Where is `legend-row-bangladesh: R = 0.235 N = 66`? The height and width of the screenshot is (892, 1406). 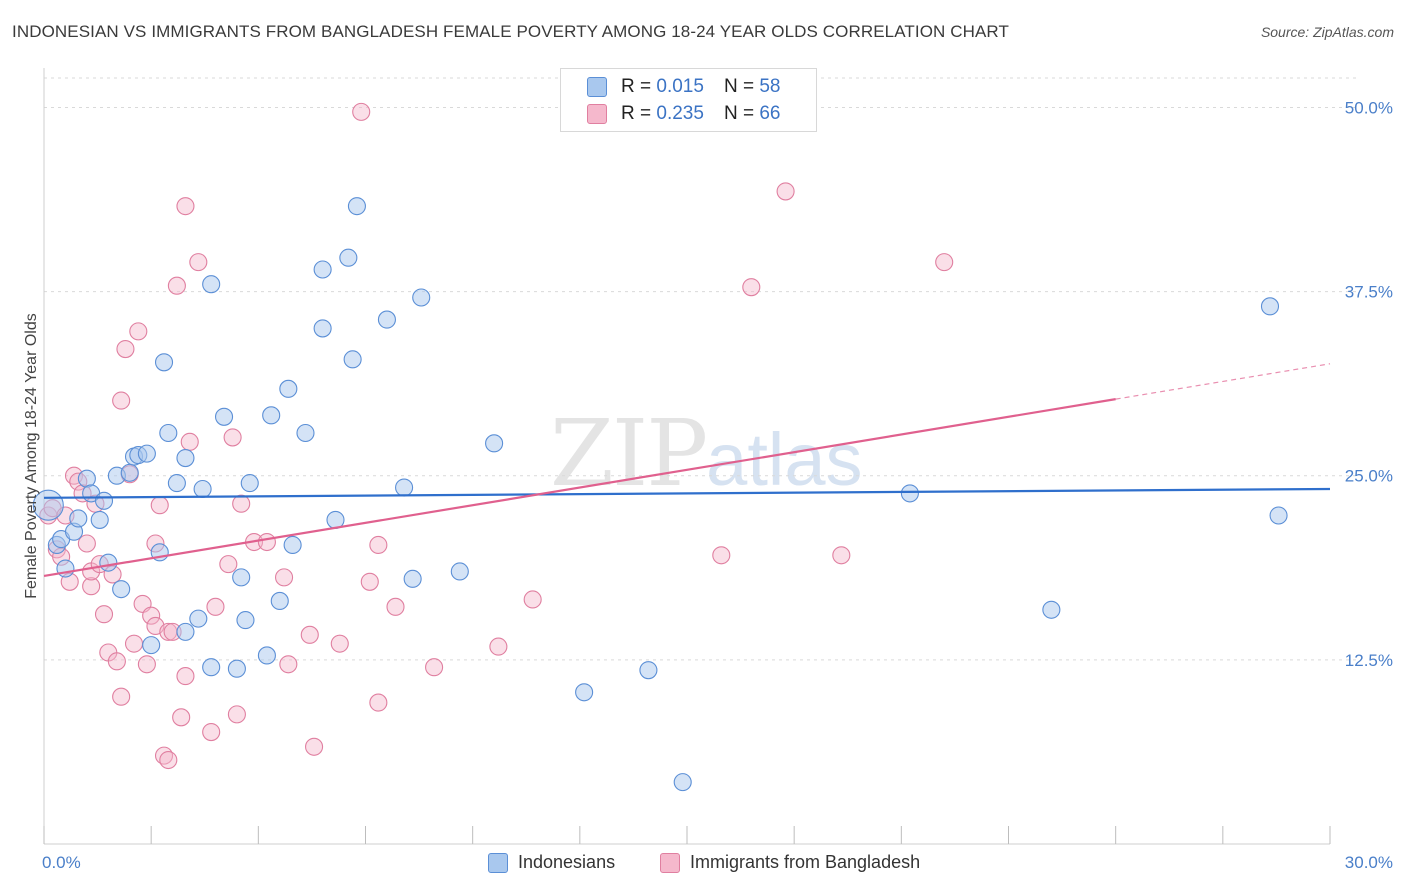 legend-row-bangladesh: R = 0.235 N = 66 is located at coordinates (683, 114).